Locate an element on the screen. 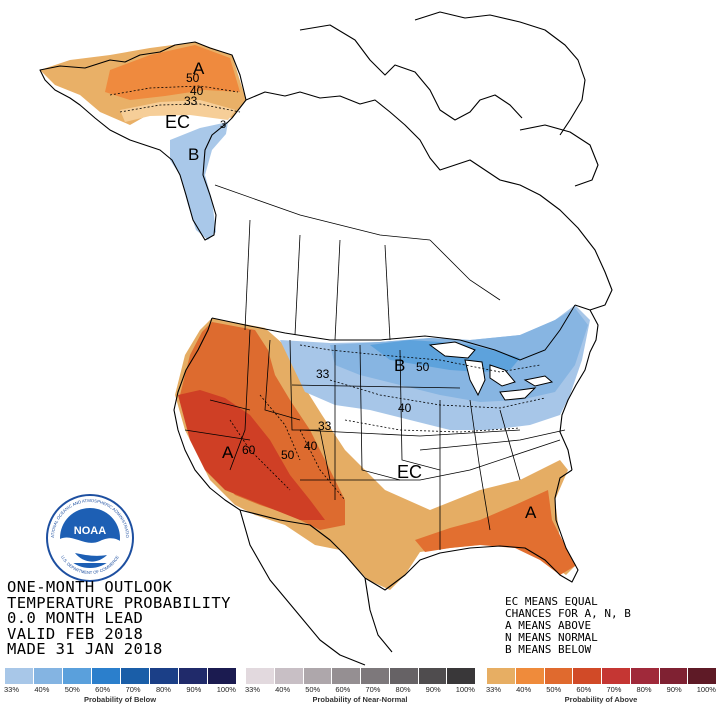  north-40-contour-label: 40 is located at coordinates (405, 408).